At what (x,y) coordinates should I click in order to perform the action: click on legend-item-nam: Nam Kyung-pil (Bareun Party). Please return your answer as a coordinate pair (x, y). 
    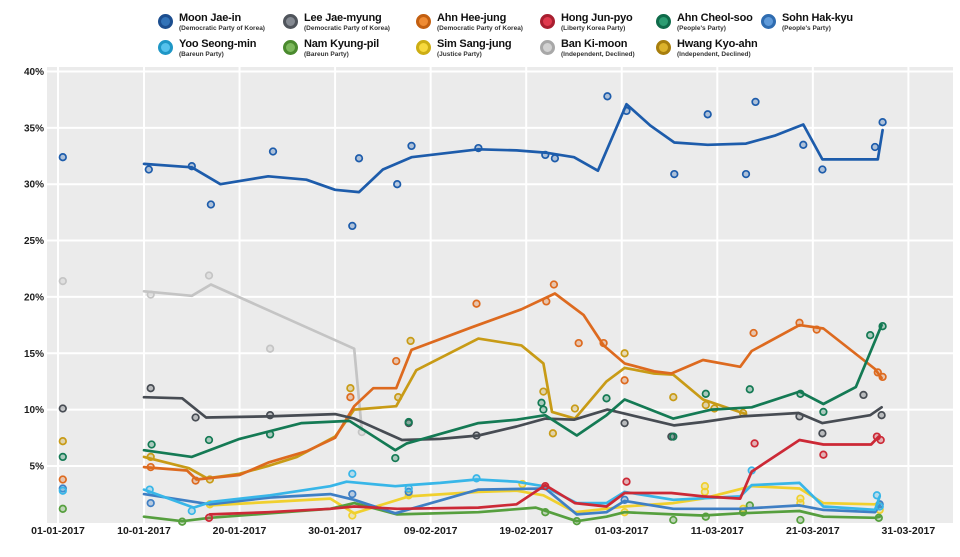
    Looking at the image, I should click on (331, 48).